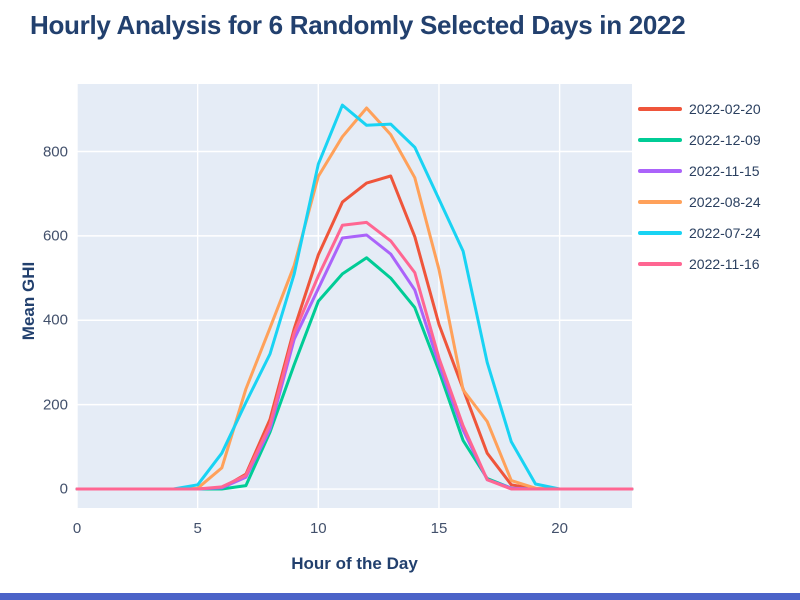  I want to click on legend-label: 2022-02-20, so click(725, 108).